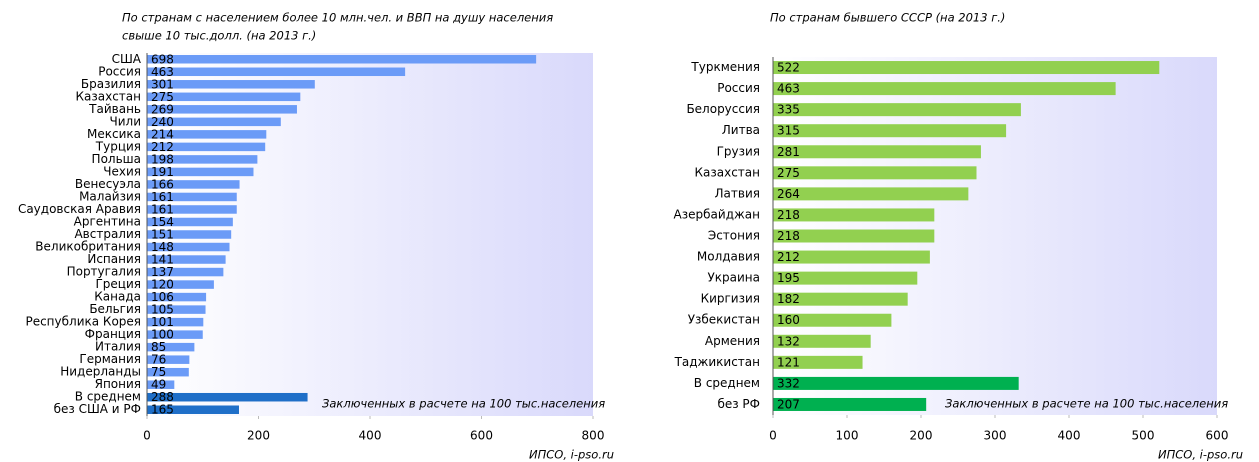 The width and height of the screenshot is (1259, 462). Describe the element at coordinates (119, 71) in the screenshot. I see `y-tick-label: Россия` at that location.